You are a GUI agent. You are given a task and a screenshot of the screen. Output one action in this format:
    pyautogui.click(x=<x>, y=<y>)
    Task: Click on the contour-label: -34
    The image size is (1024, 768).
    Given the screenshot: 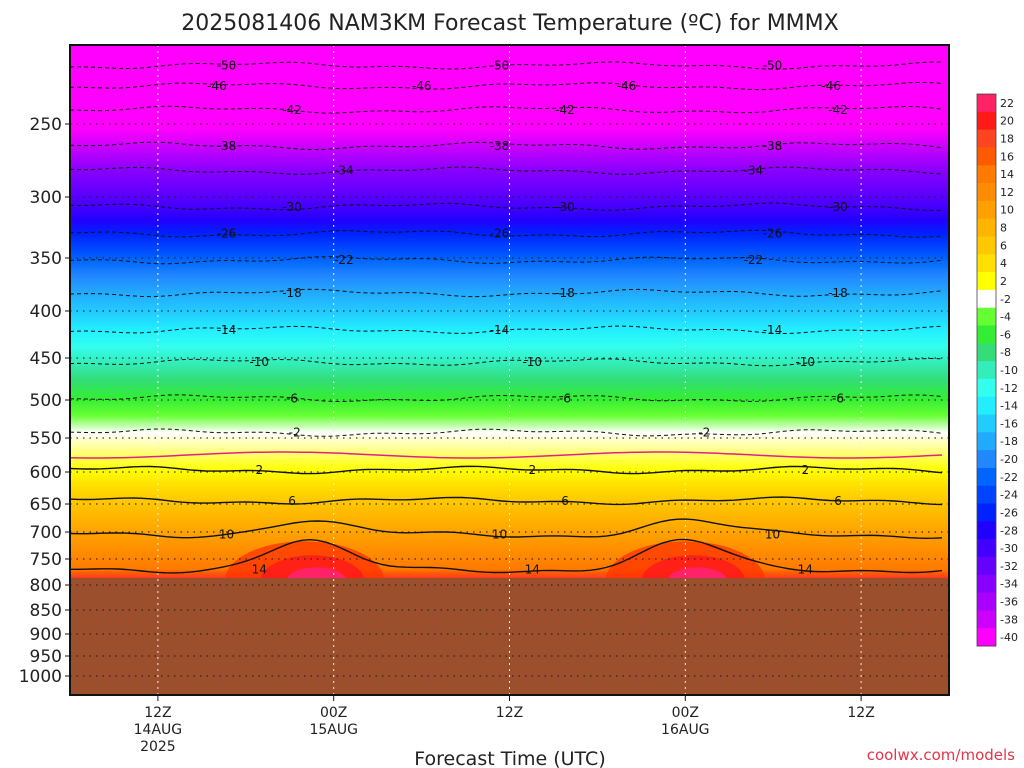 What is the action you would take?
    pyautogui.click(x=754, y=171)
    